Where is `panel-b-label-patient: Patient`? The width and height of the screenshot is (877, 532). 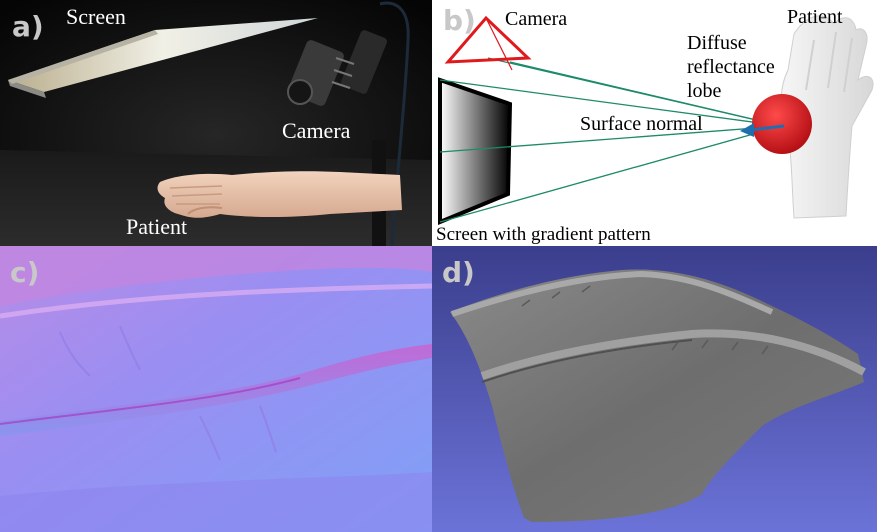 panel-b-label-patient: Patient is located at coordinates (815, 17).